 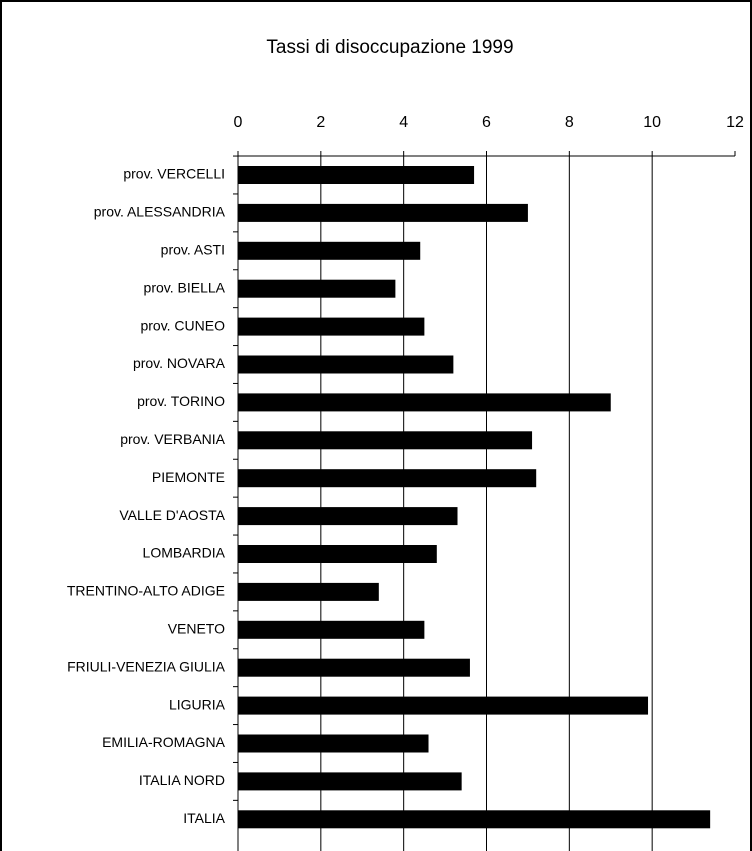 What do you see at coordinates (182, 780) in the screenshot?
I see `y-tick-label: ITALIA NORD` at bounding box center [182, 780].